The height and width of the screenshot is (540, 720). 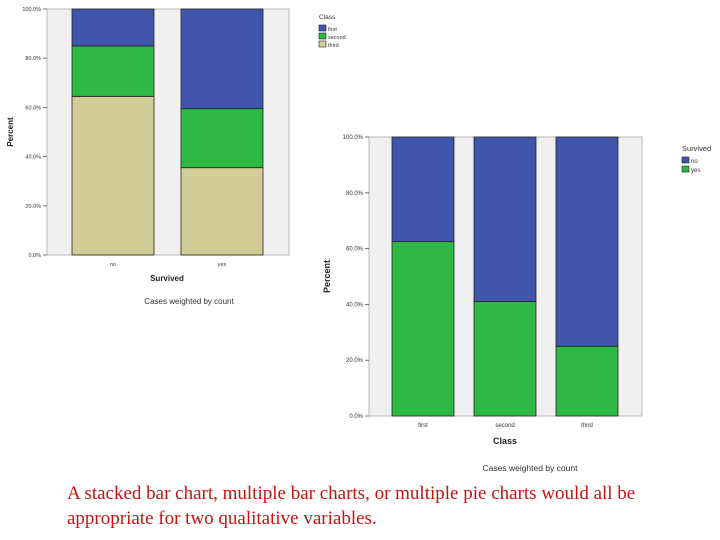 What do you see at coordinates (423, 426) in the screenshot?
I see `chart-b-x-tick-label: first` at bounding box center [423, 426].